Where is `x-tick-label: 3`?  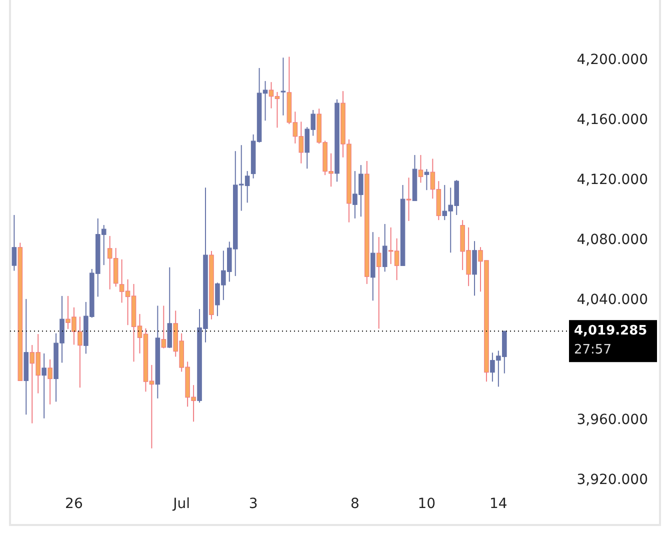
x-tick-label: 3 is located at coordinates (253, 504).